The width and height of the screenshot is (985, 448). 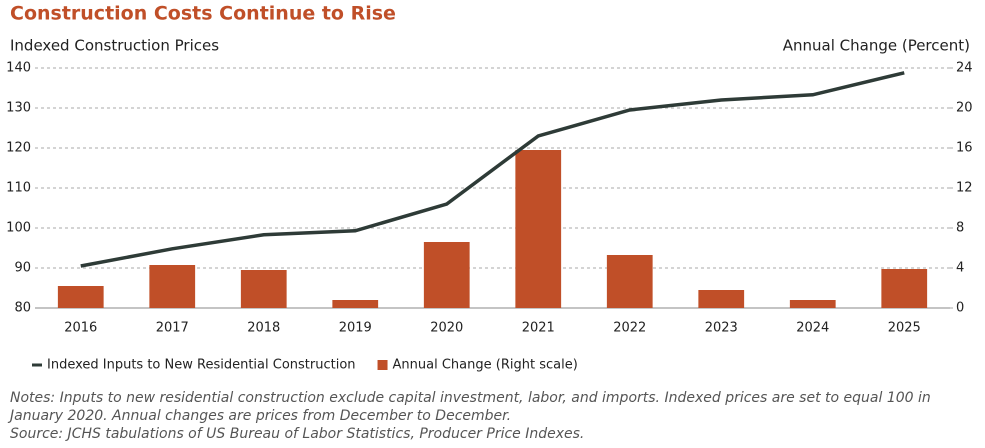 What do you see at coordinates (960, 308) in the screenshot?
I see `y2-tick-label: 0` at bounding box center [960, 308].